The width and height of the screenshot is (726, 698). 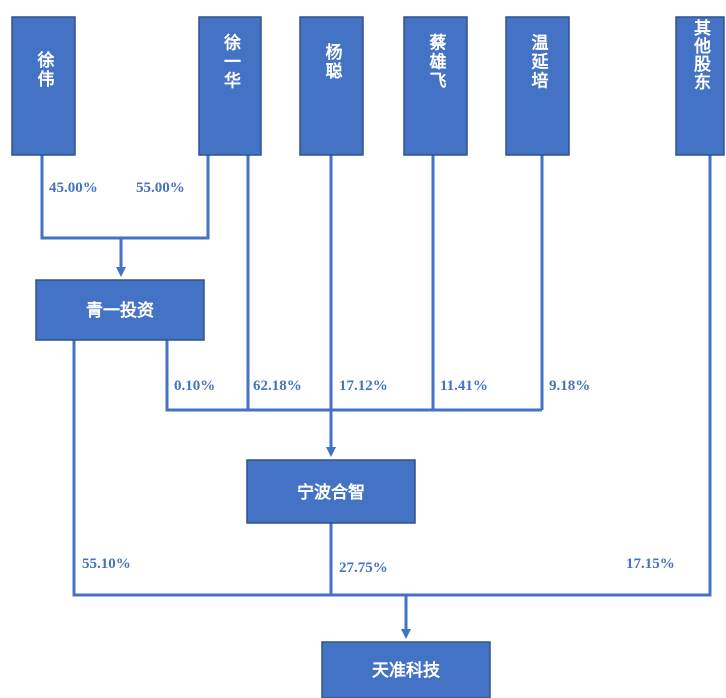 What do you see at coordinates (363, 386) in the screenshot?
I see `pct-yang-cong-ningbo: 17.12%` at bounding box center [363, 386].